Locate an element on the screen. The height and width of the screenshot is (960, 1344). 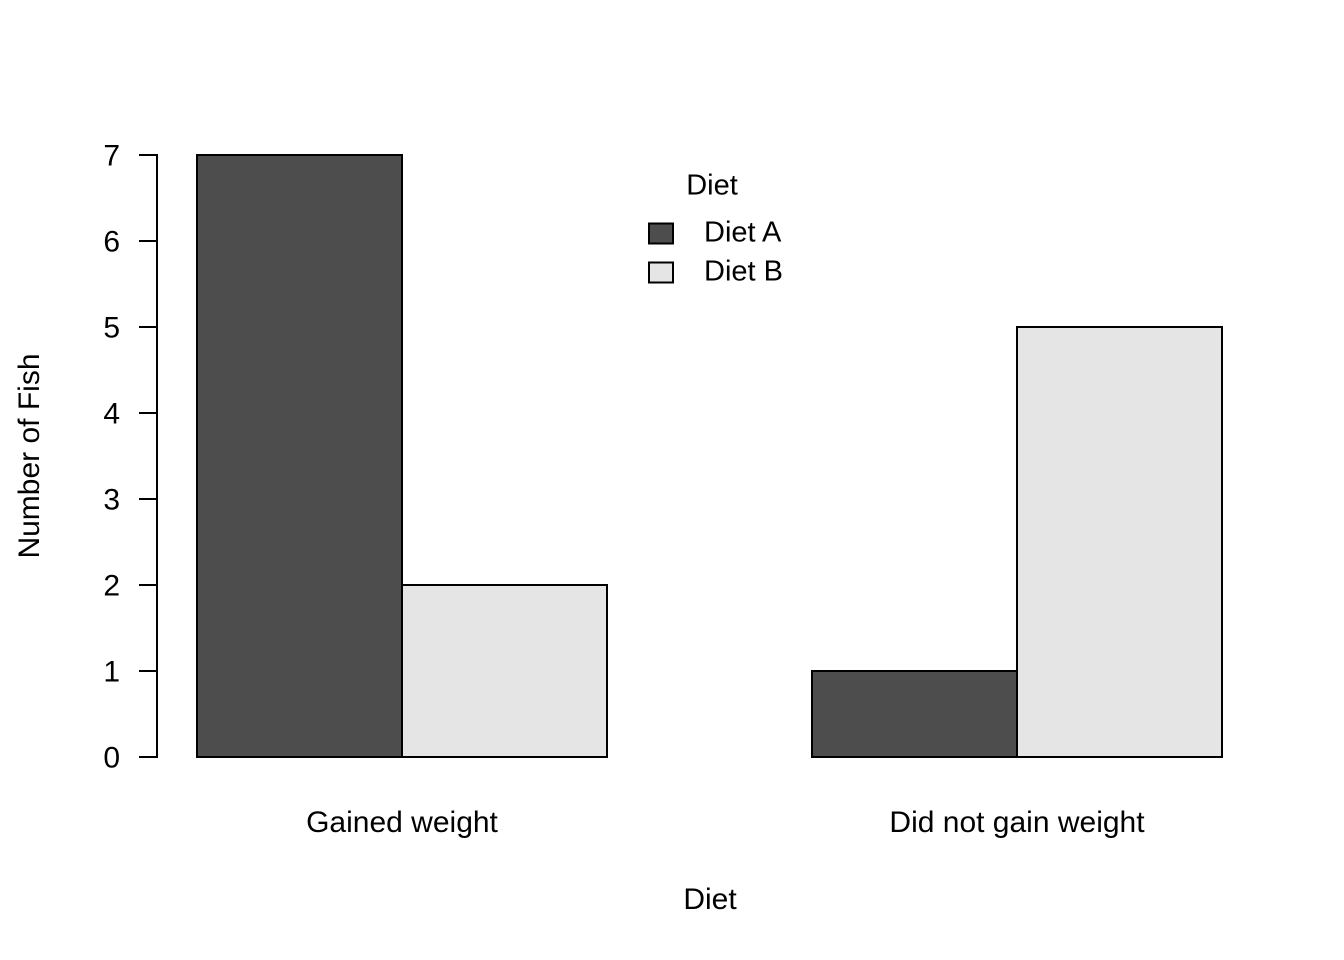
diet-b-swatch-icon is located at coordinates (661, 272).